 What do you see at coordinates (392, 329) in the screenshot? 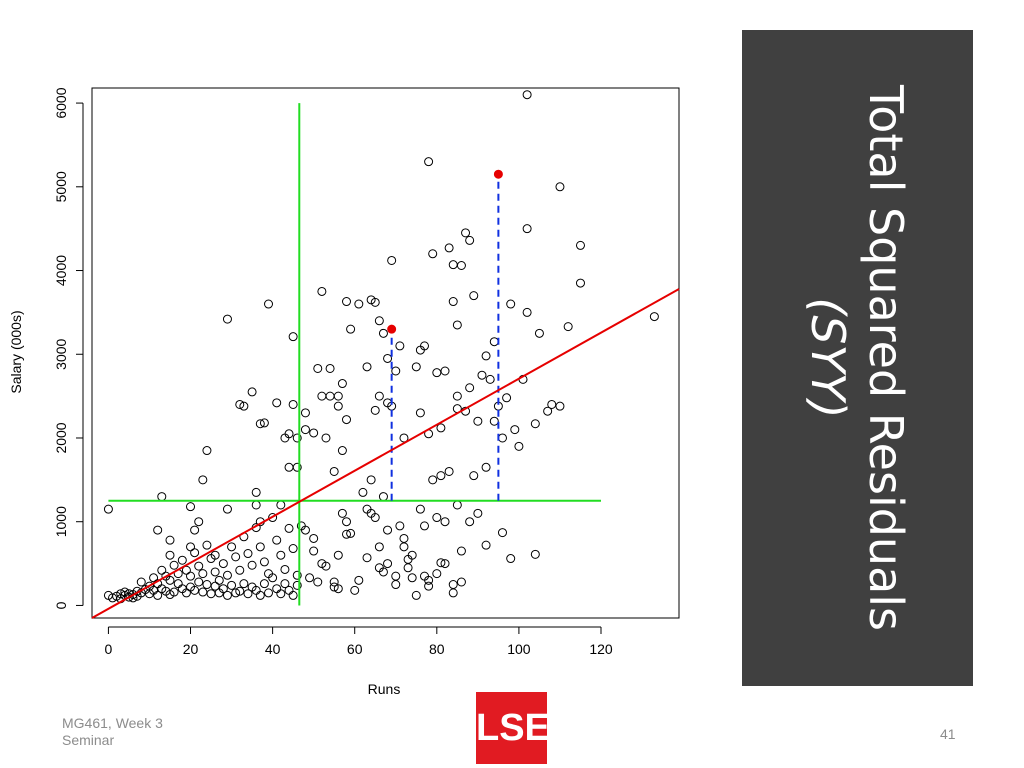
I see `highlight-point` at bounding box center [392, 329].